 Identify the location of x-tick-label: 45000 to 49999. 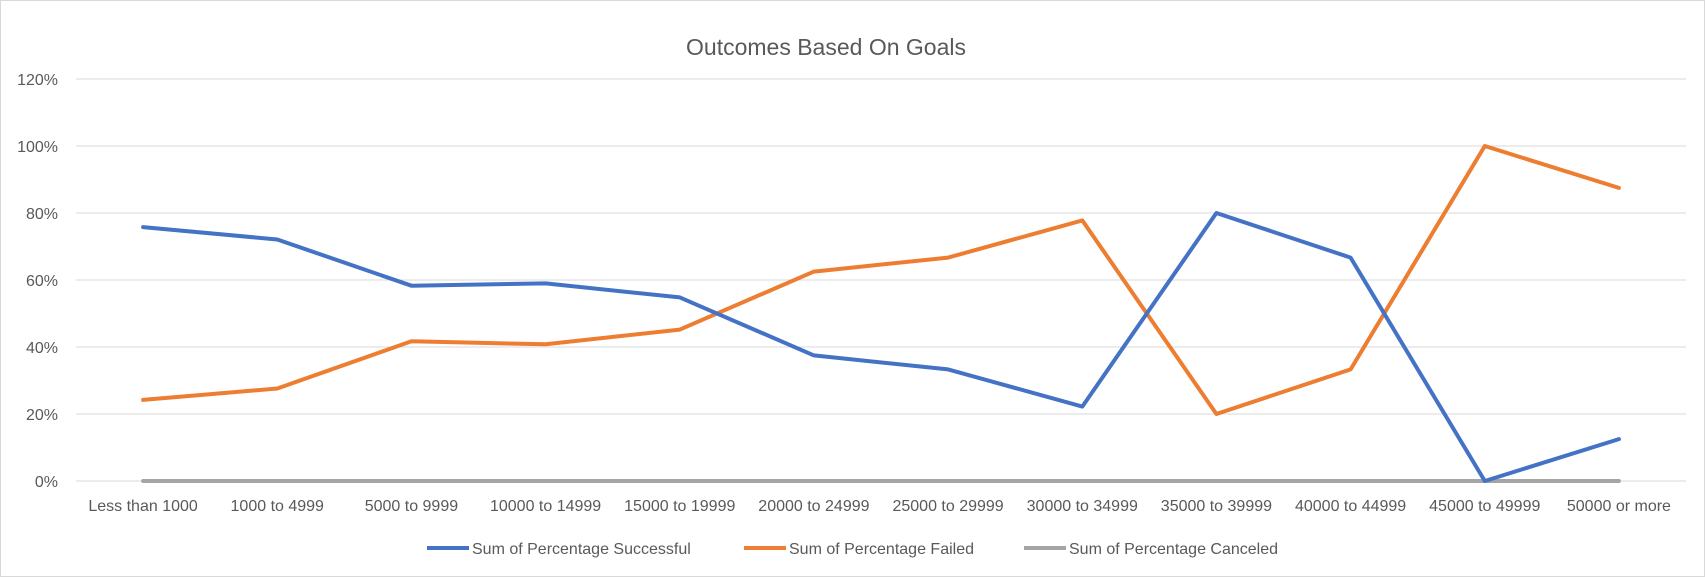
(1484, 506).